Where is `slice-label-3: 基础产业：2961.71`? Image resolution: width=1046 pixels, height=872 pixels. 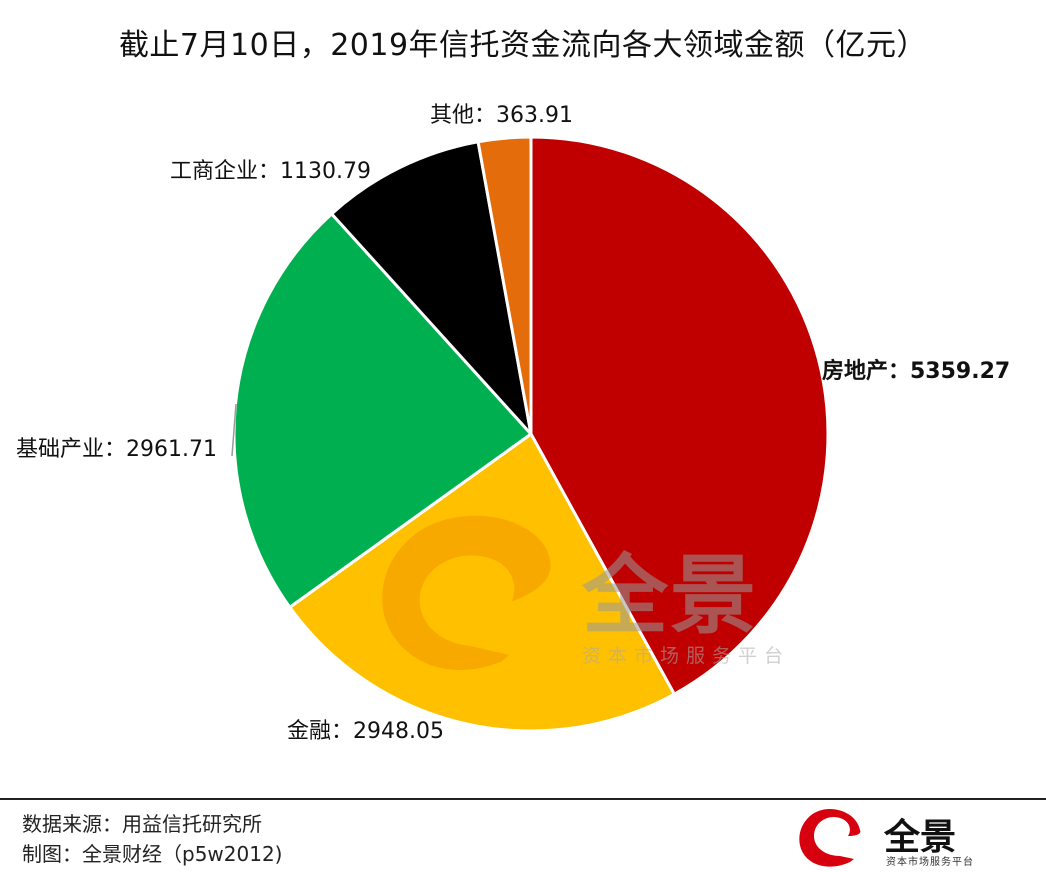
slice-label-3: 基础产业：2961.71 is located at coordinates (116, 449).